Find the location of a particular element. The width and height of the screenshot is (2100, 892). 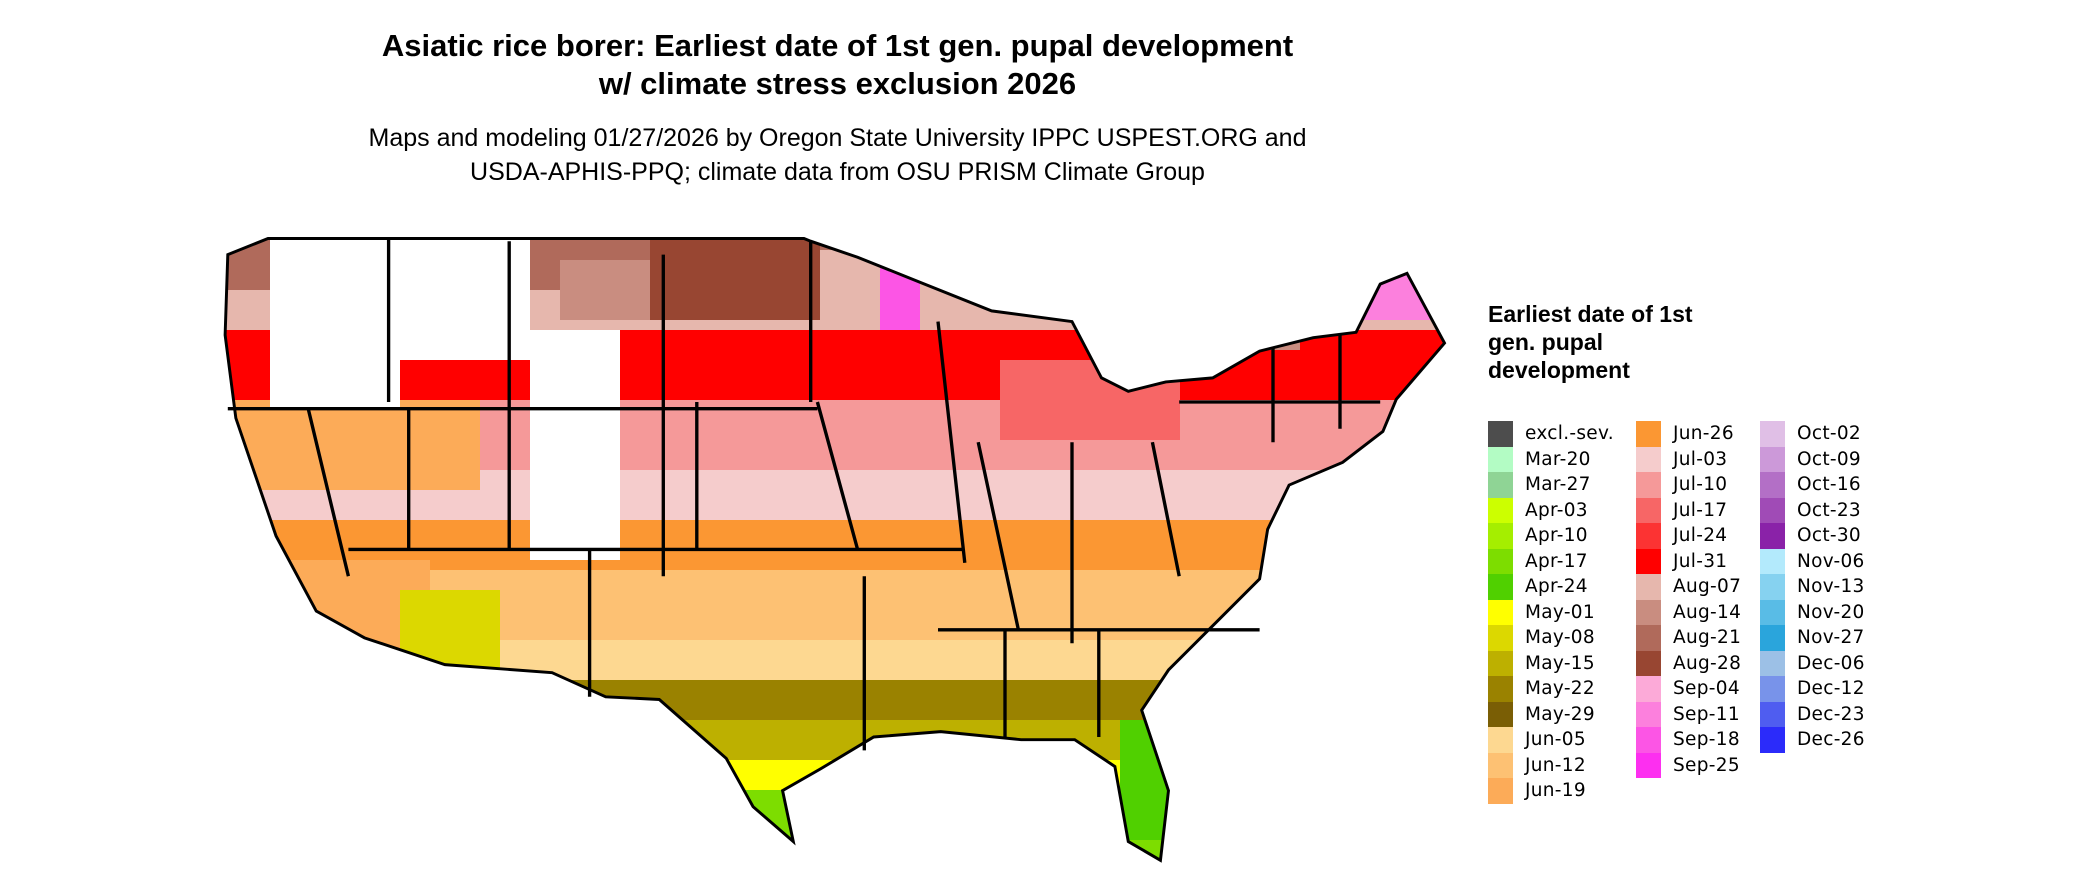

legend-item: Nov-27 is located at coordinates (1812, 638).